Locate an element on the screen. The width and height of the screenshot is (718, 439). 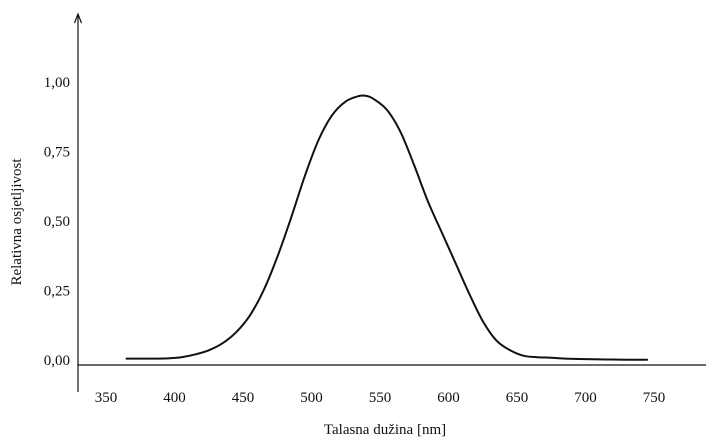
x-tick-label: 700 is located at coordinates (585, 398).